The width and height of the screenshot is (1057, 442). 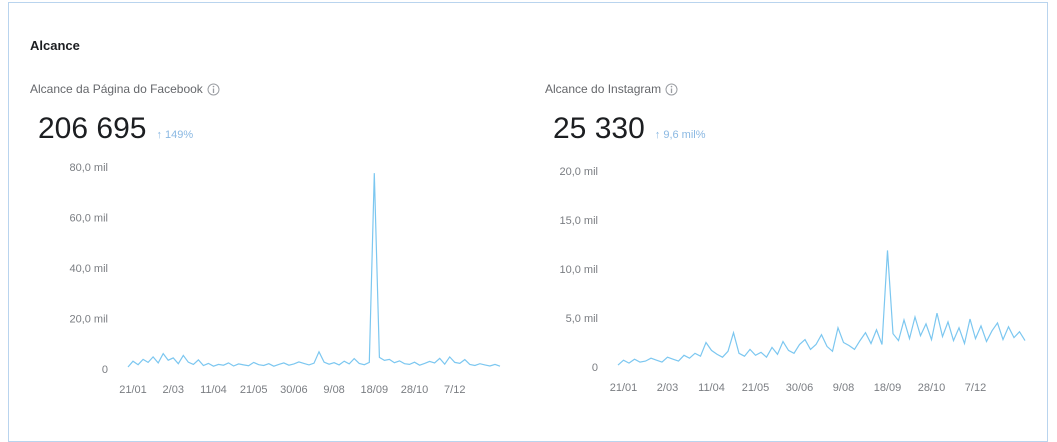 What do you see at coordinates (680, 135) in the screenshot?
I see `kpi-change: ↑ 9,6 mil%` at bounding box center [680, 135].